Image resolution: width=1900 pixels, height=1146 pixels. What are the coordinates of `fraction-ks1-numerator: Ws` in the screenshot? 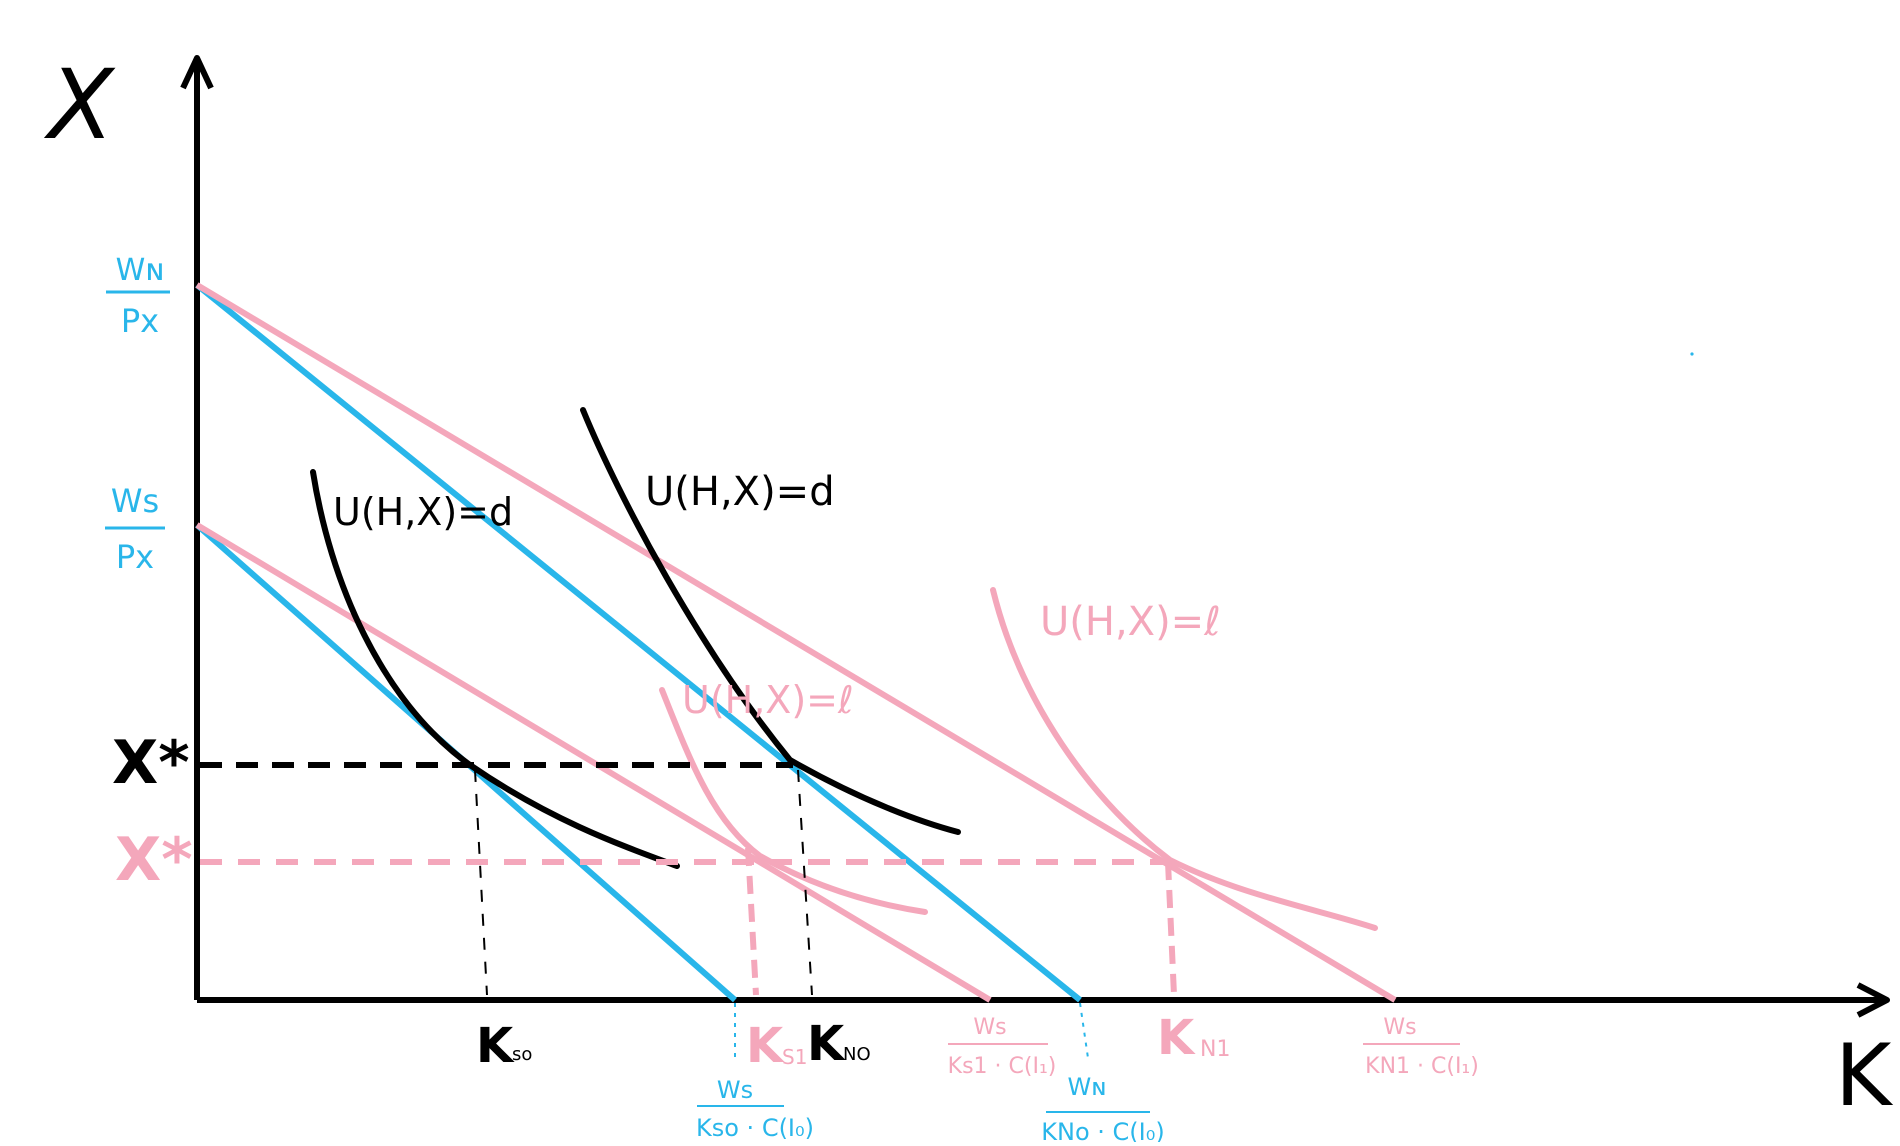 It's located at (989, 1027).